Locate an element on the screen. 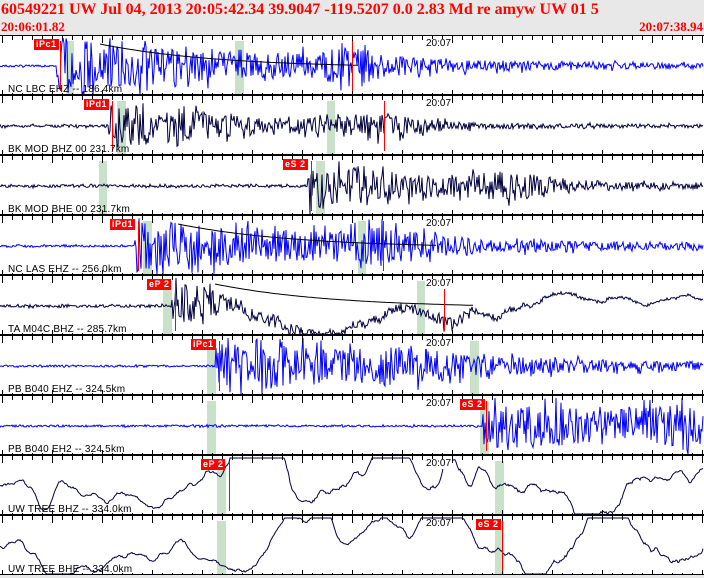 The image size is (704, 578). trace-panel: eP 2 20:07 UW TREE BHZ -- 334.0km is located at coordinates (352, 485).